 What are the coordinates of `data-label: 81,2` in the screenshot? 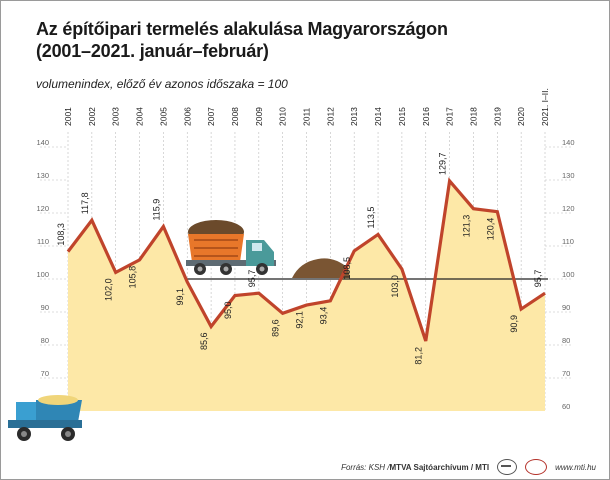 It's located at (419, 356).